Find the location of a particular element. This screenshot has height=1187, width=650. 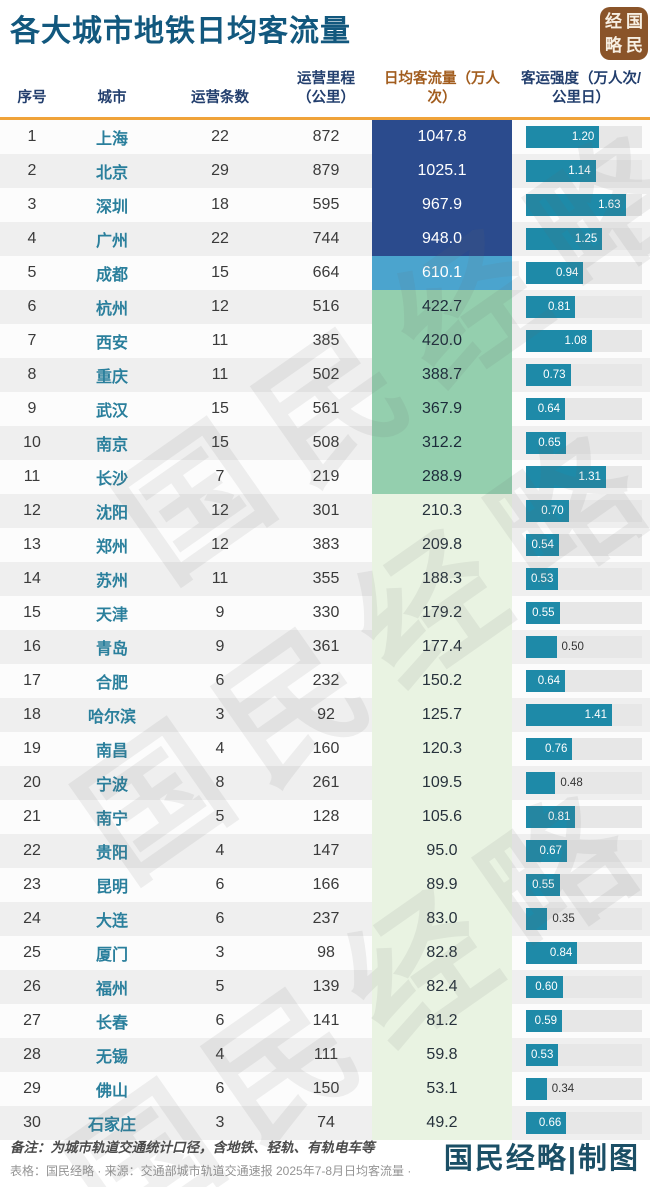

length-cell: 219 is located at coordinates (326, 476).